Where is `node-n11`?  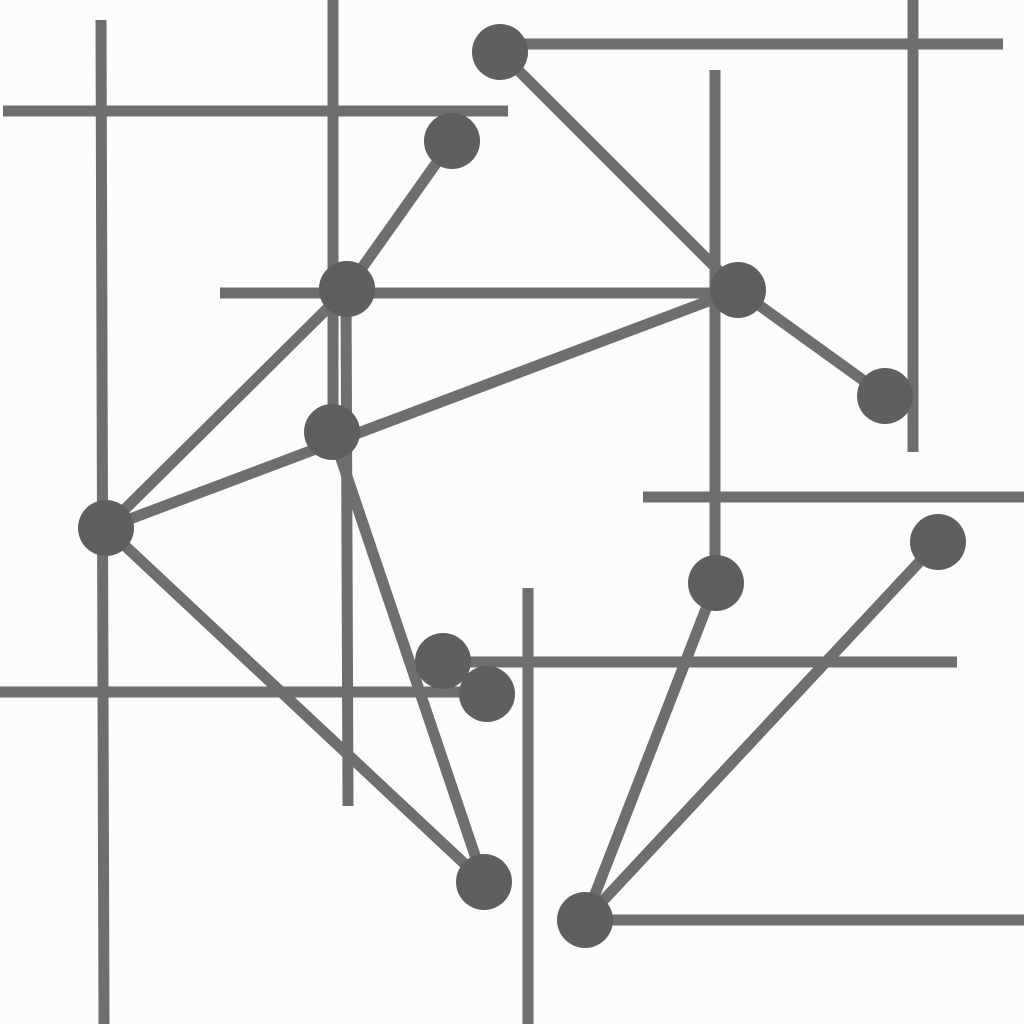 node-n11 is located at coordinates (938, 542).